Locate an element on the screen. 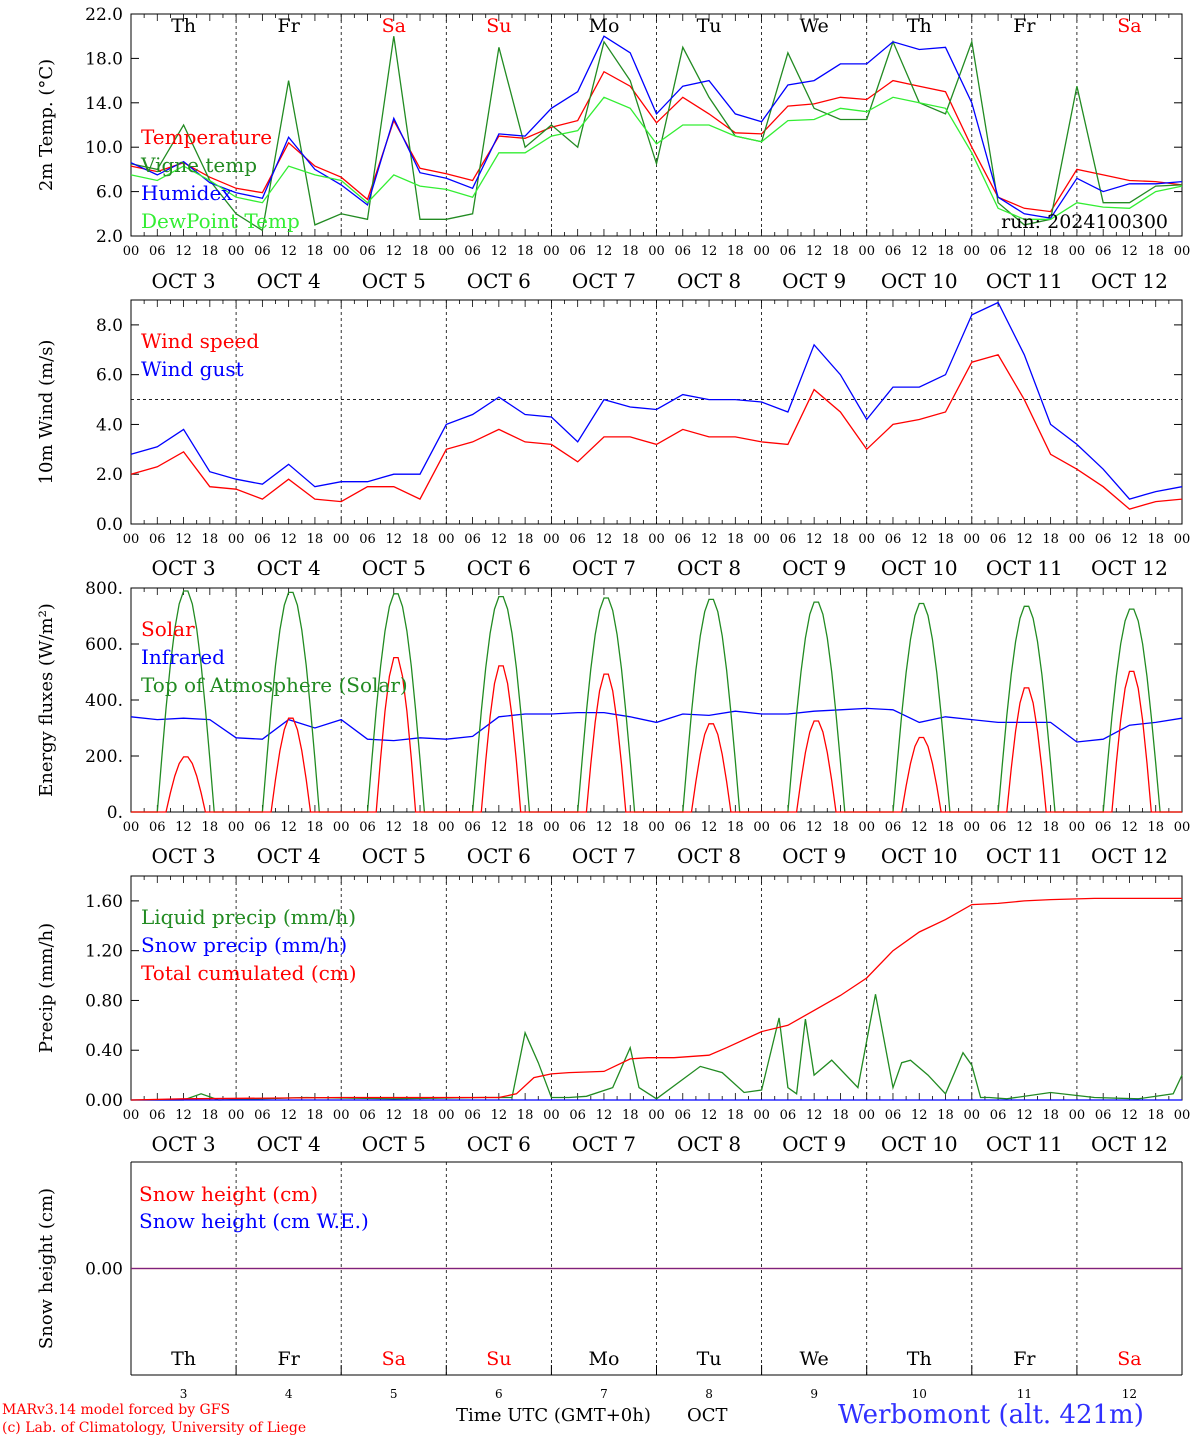  day-number-label: 9 is located at coordinates (814, 1394).